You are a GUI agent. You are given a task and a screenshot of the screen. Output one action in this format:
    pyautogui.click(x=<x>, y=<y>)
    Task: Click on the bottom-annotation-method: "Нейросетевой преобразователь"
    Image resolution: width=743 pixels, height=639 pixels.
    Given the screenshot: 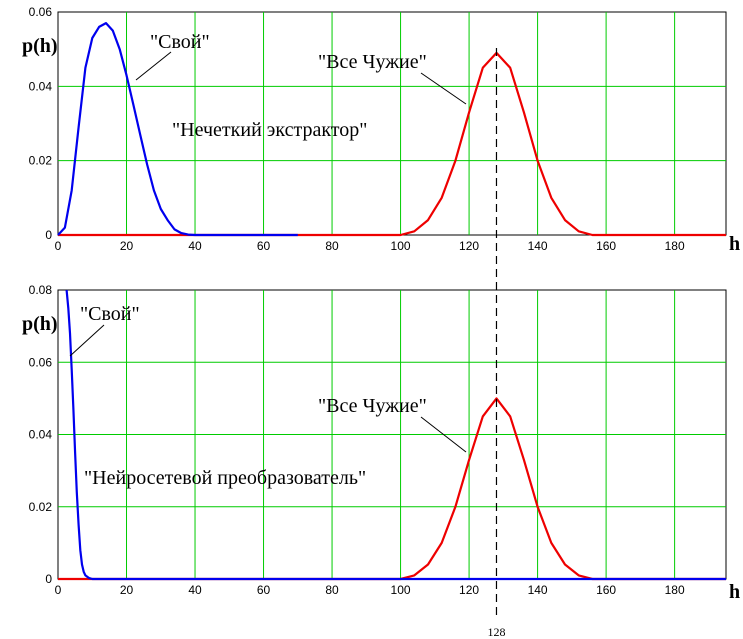 What is the action you would take?
    pyautogui.click(x=225, y=478)
    